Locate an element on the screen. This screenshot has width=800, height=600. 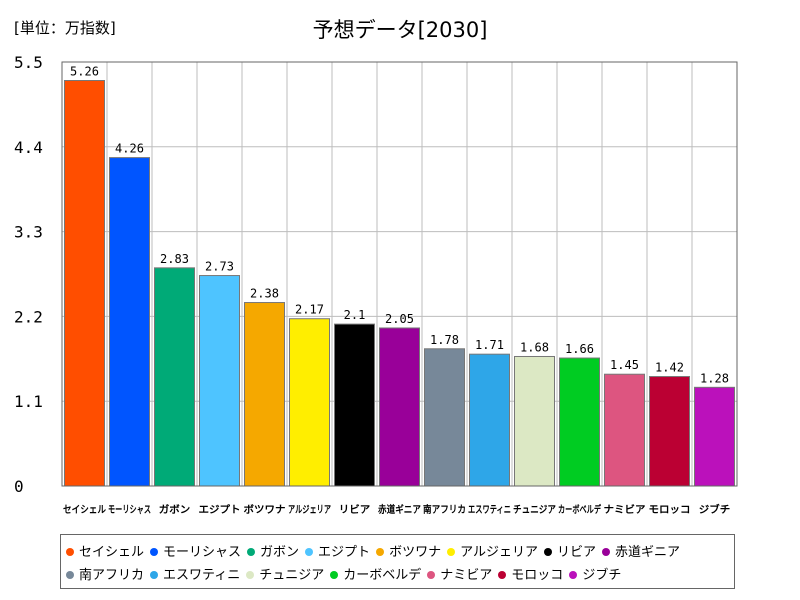
unit-label: [単位：万指数] is located at coordinates (65, 28).